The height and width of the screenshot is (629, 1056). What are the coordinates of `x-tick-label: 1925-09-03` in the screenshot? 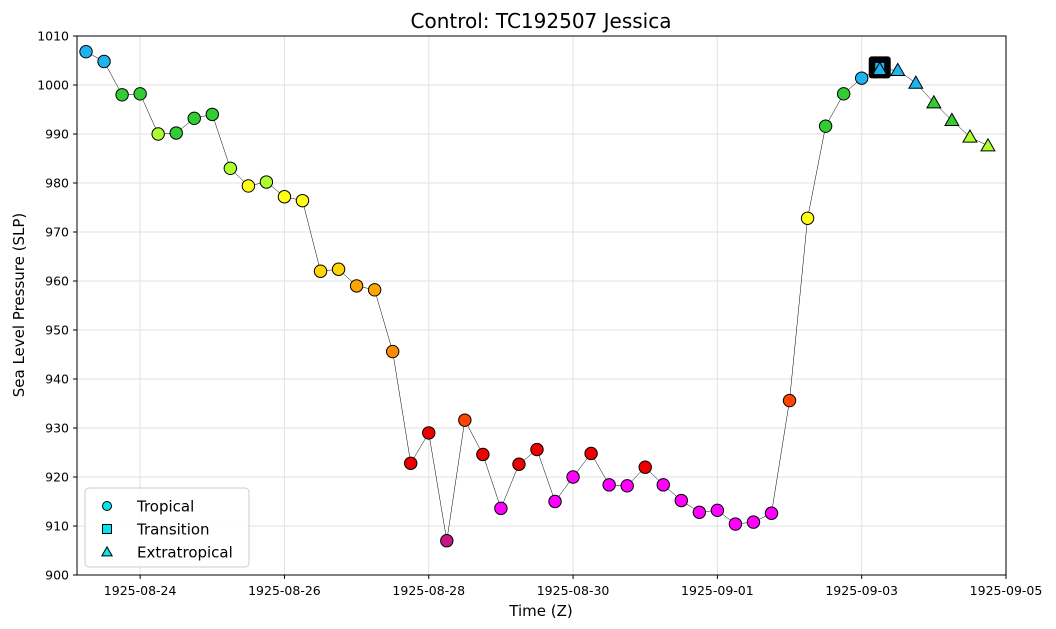 It's located at (861, 590).